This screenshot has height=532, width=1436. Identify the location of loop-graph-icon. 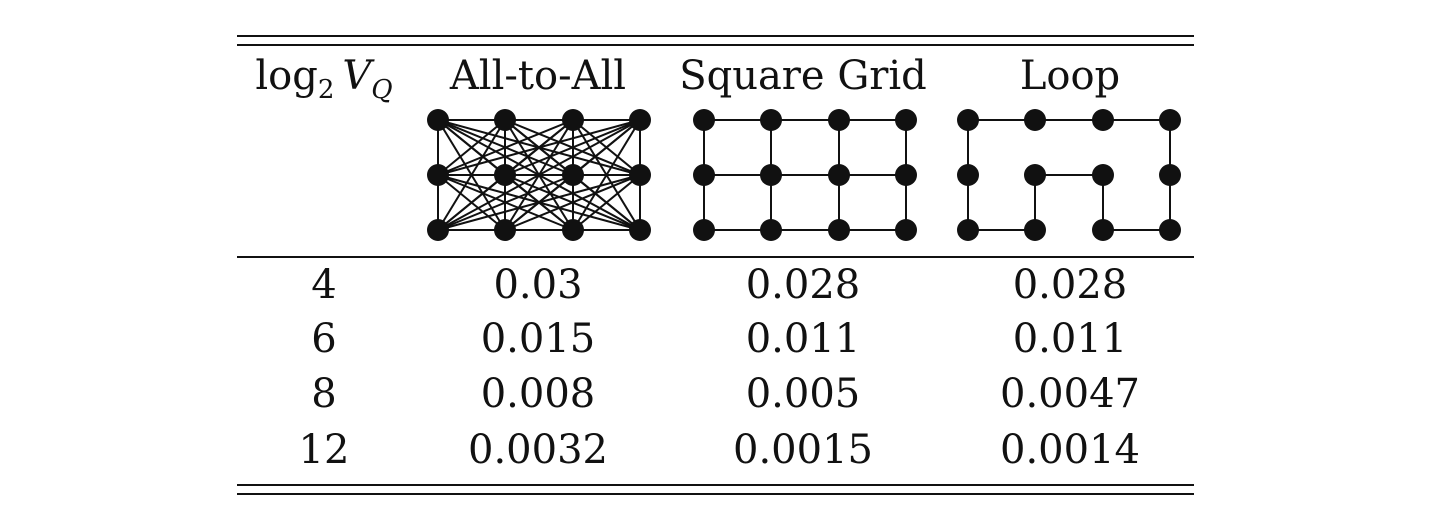
(1069, 175).